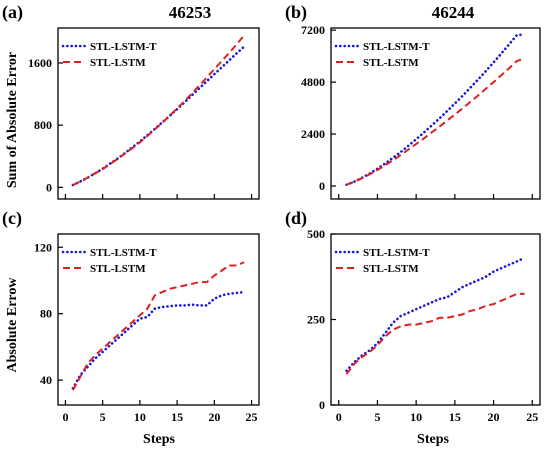 The image size is (550, 451). I want to click on y-tick-label: 80, so click(46, 314).